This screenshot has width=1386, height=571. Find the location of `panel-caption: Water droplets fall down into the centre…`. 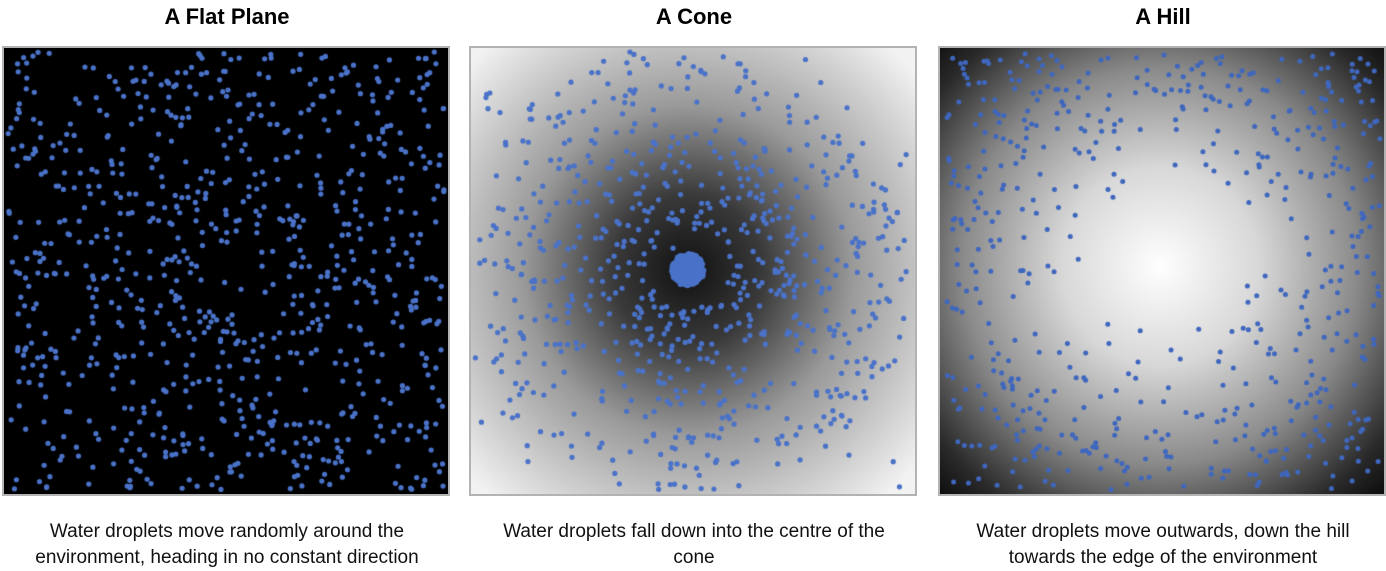

panel-caption: Water droplets fall down into the centre… is located at coordinates (694, 545).